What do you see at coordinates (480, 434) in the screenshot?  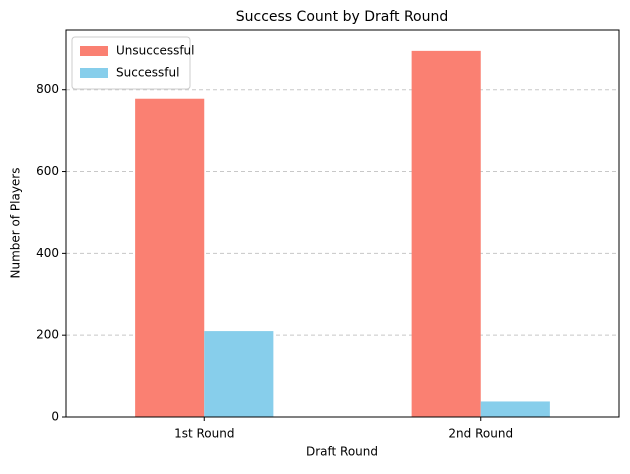 I see `x-tick-label: 2nd Round` at bounding box center [480, 434].